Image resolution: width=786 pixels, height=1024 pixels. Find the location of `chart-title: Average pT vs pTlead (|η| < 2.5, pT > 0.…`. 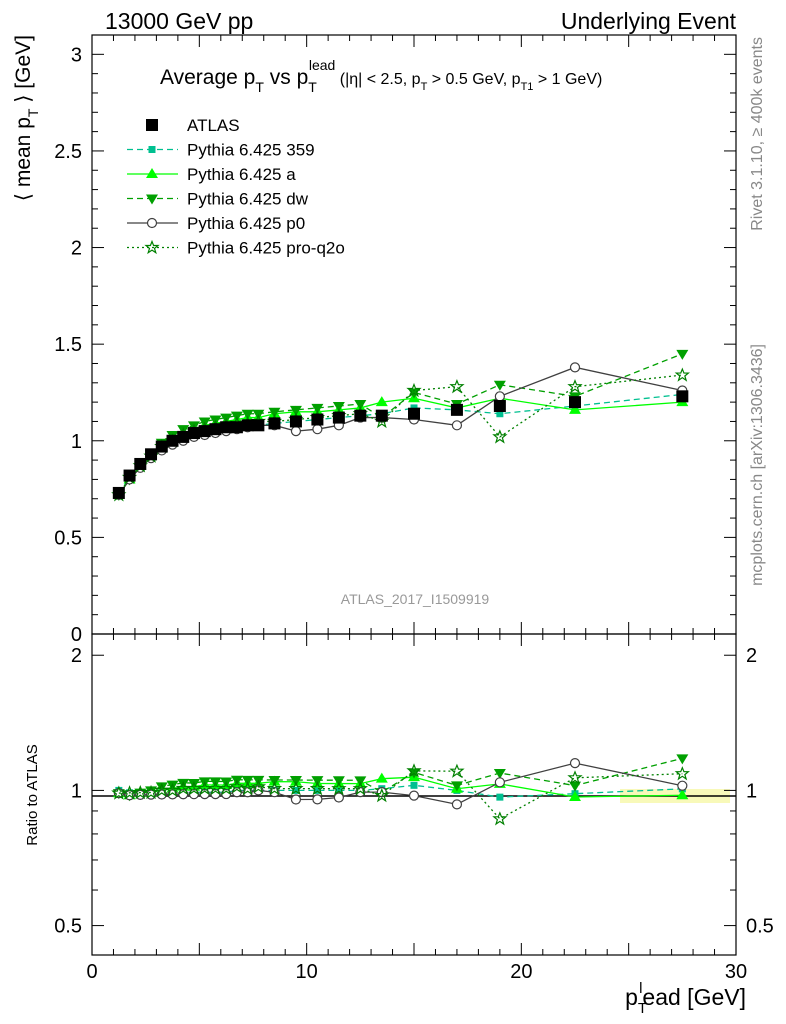

chart-title: Average pT vs pTlead (|η| < 2.5, pT > 0.… is located at coordinates (381, 76).